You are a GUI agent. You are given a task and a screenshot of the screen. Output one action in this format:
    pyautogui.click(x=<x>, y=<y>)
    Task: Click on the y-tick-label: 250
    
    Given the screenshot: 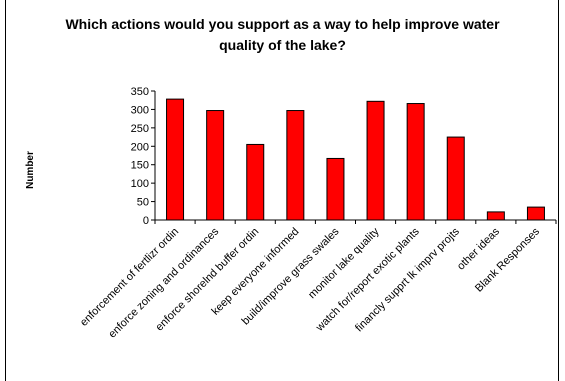 What is the action you would take?
    pyautogui.click(x=140, y=129)
    